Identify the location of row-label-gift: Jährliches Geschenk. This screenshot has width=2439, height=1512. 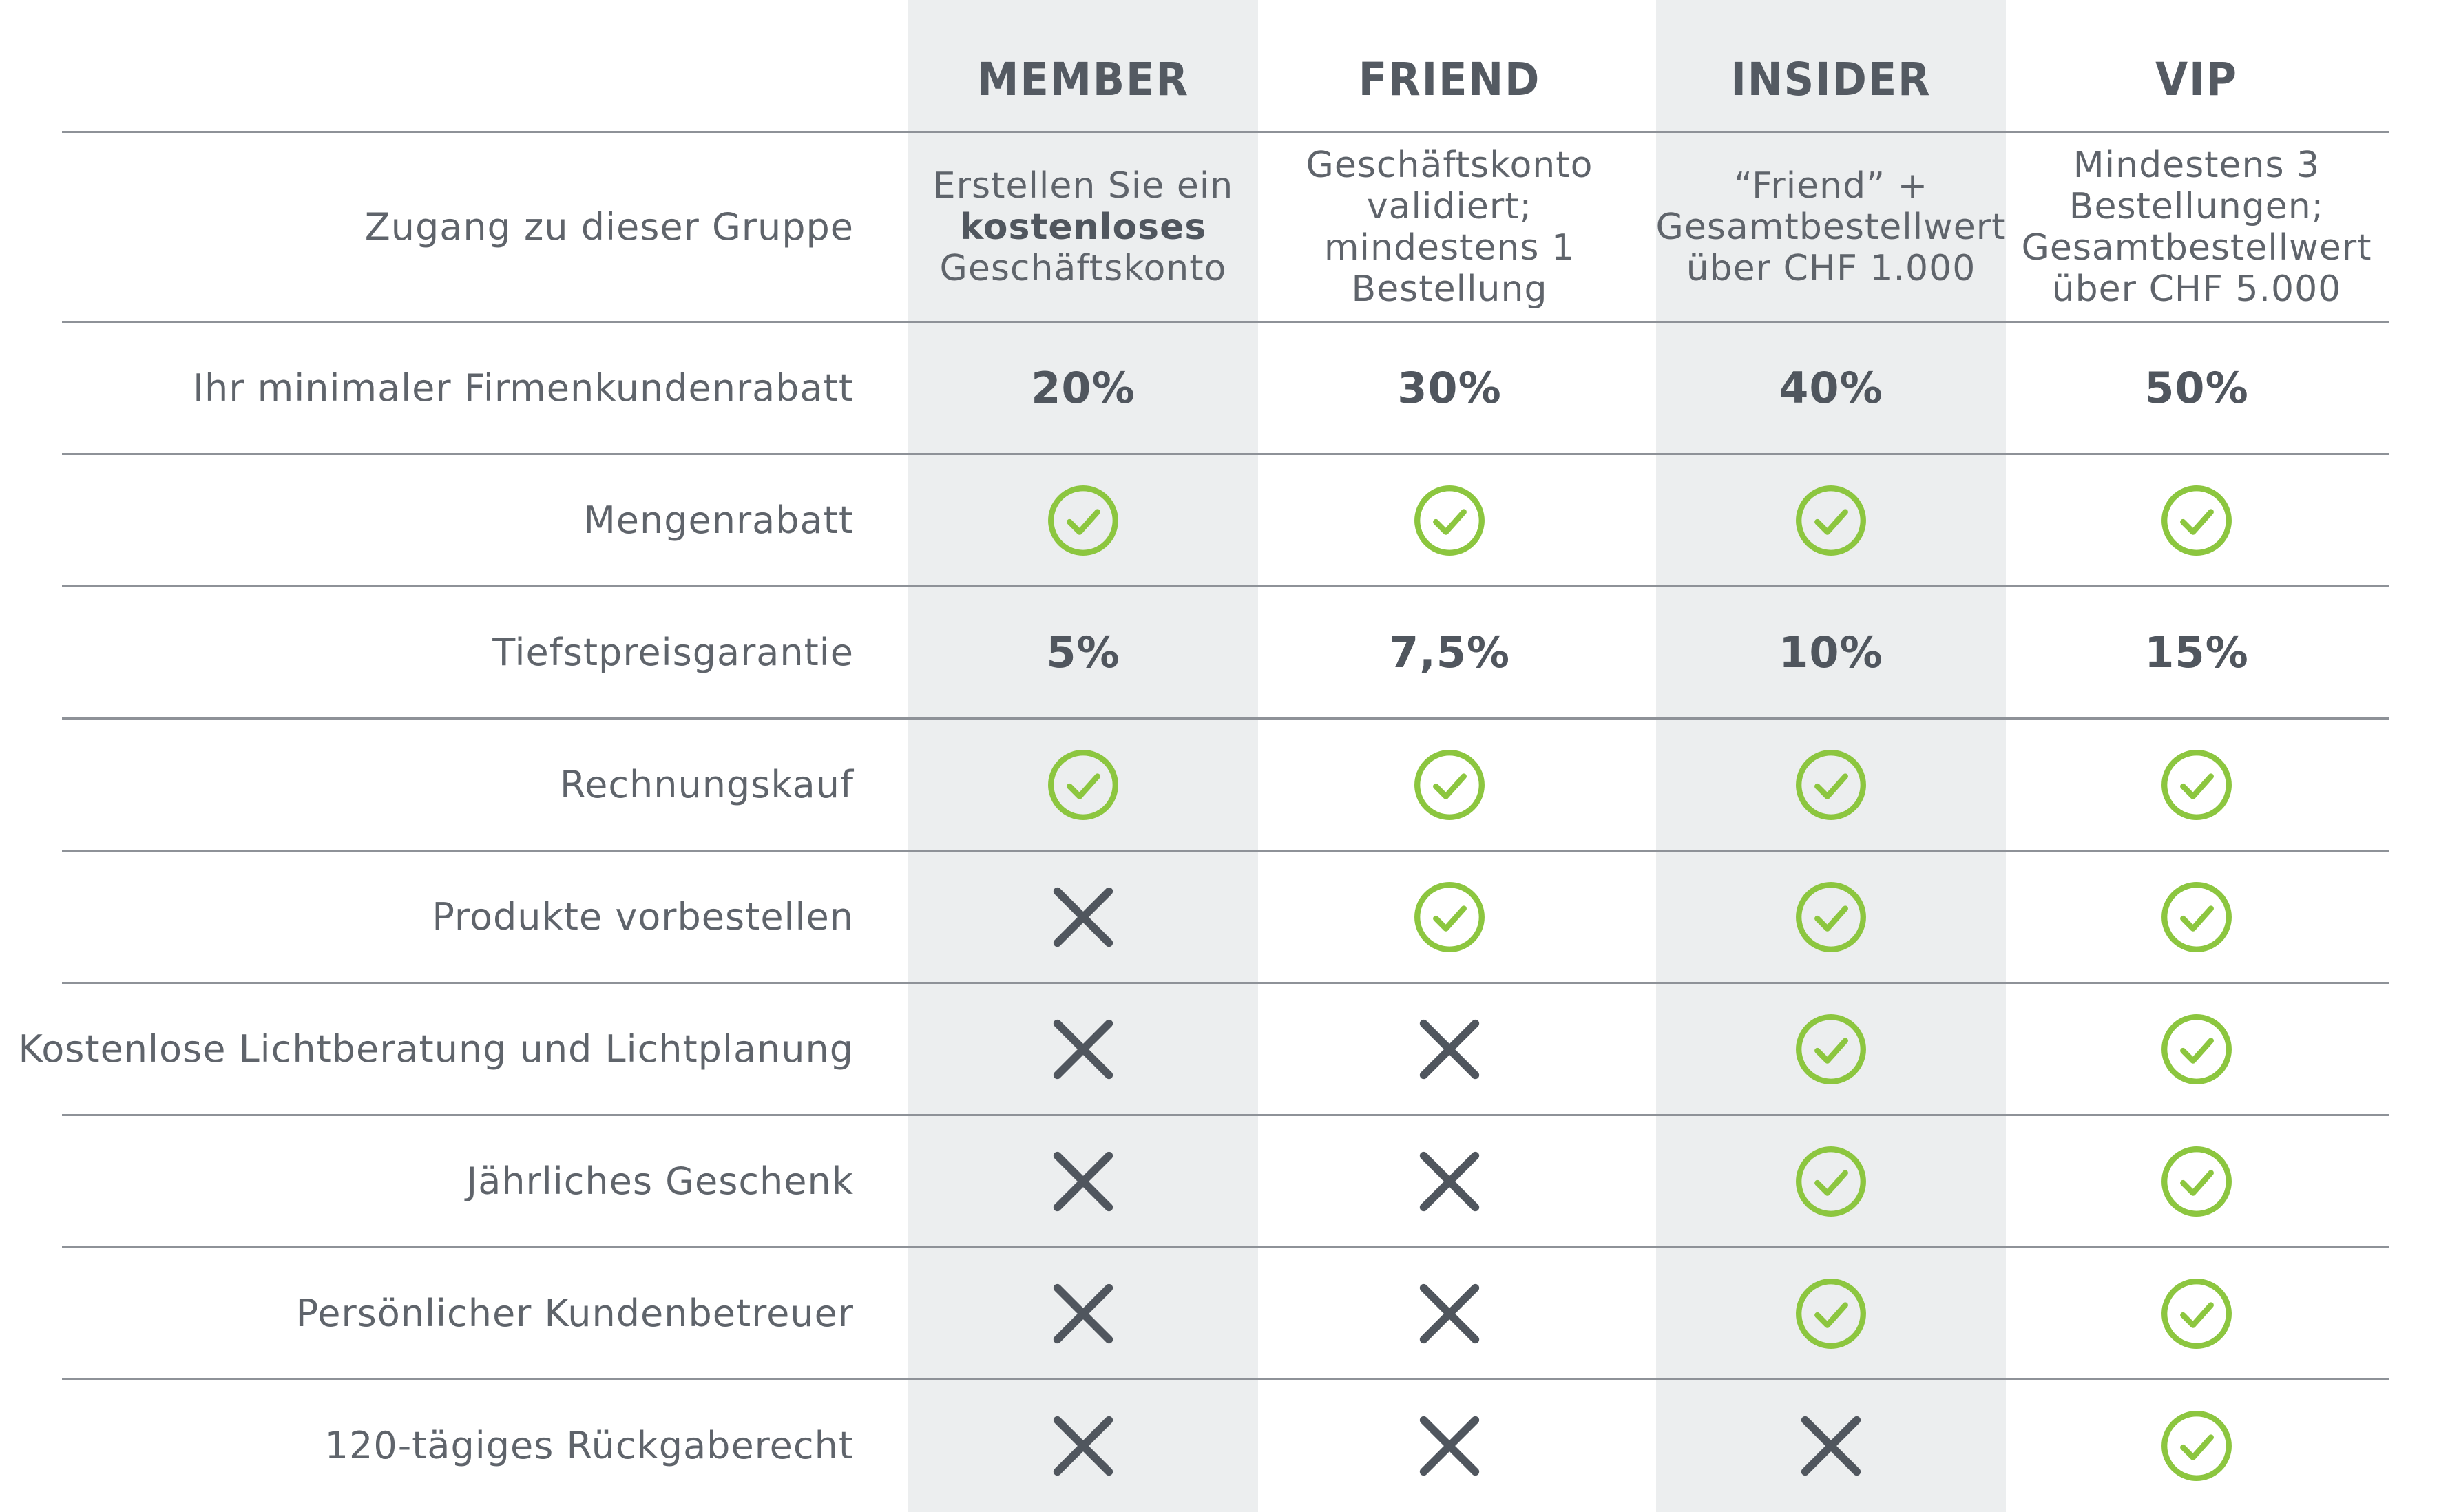
(660, 1181).